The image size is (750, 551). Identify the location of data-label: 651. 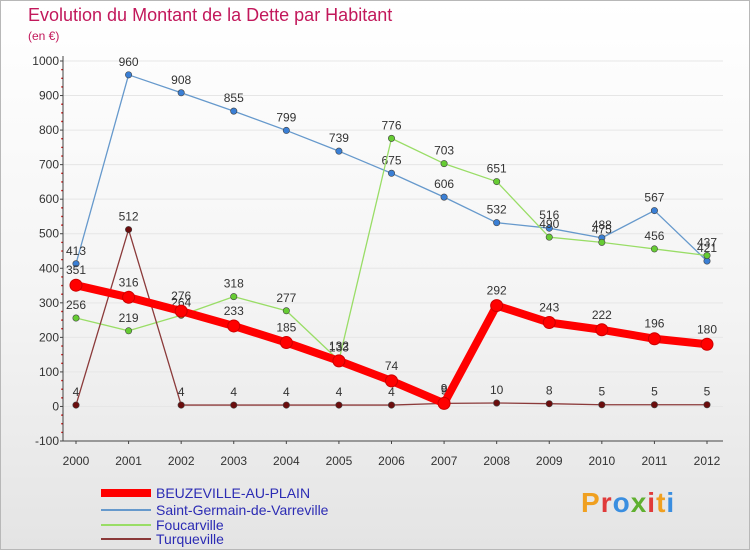
(497, 169).